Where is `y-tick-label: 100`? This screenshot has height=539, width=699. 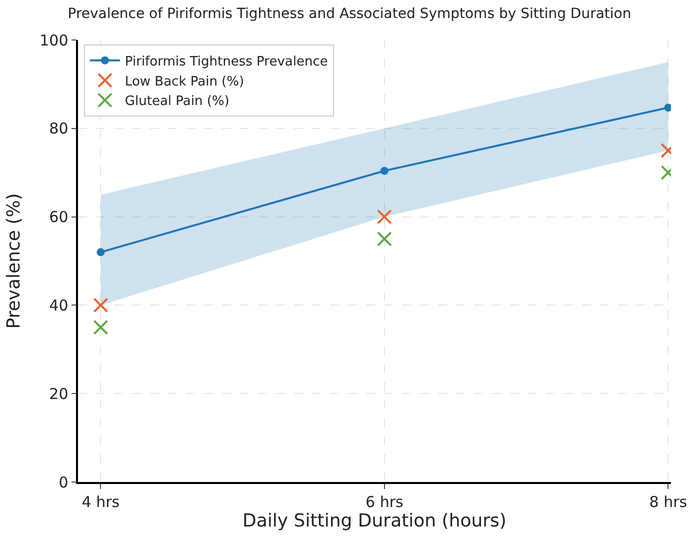 y-tick-label: 100 is located at coordinates (54, 40).